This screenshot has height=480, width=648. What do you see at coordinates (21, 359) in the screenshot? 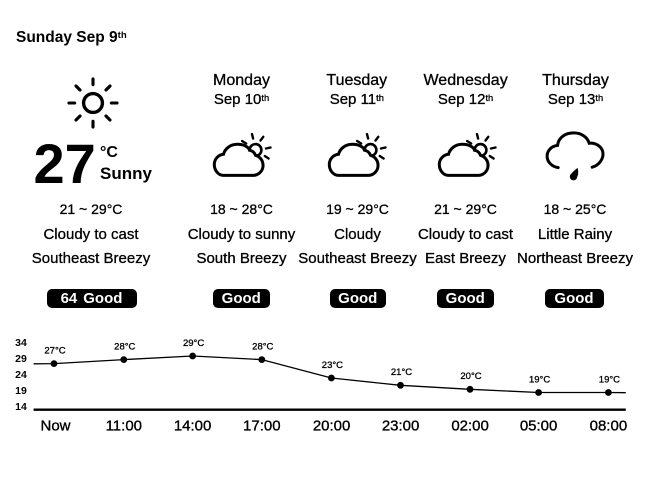
I see `svg-text: 29` at bounding box center [21, 359].